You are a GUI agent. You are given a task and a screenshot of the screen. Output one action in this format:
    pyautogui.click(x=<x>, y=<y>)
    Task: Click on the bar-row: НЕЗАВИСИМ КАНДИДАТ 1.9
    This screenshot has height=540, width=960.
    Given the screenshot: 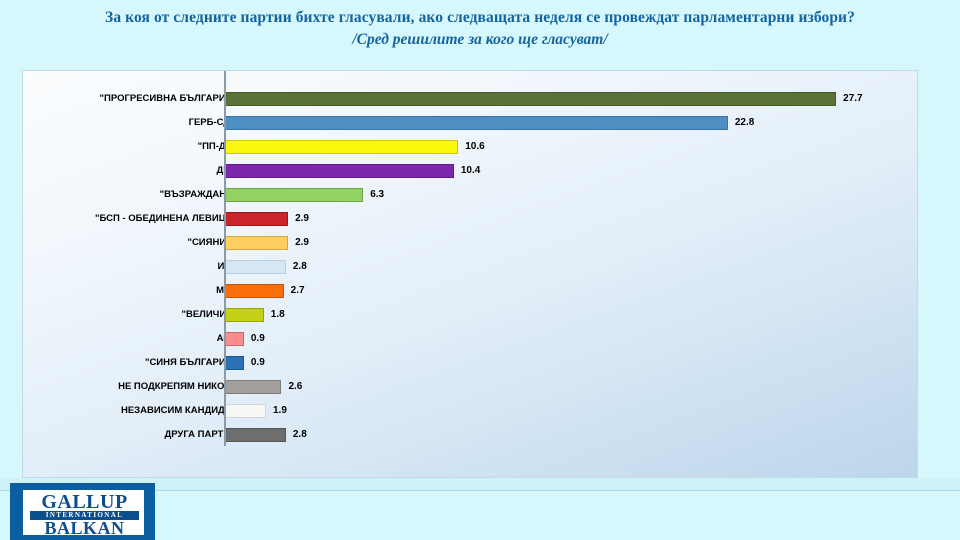 What is the action you would take?
    pyautogui.click(x=456, y=411)
    